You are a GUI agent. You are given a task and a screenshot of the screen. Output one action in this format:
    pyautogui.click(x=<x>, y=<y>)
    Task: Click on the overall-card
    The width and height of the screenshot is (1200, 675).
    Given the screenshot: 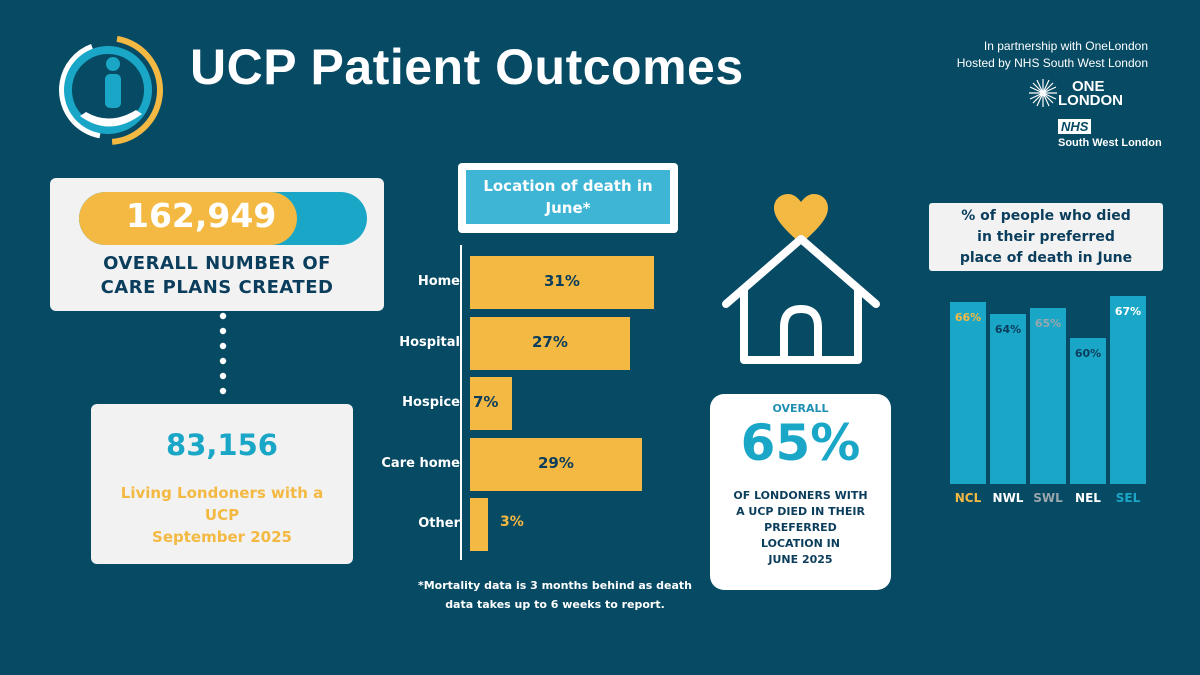 What is the action you would take?
    pyautogui.click(x=800, y=492)
    